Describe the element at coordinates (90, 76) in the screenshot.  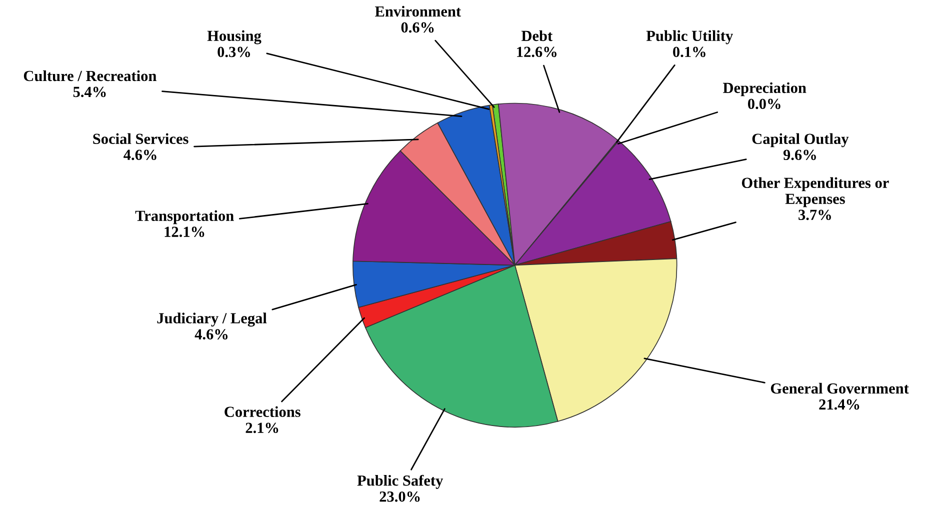
I see `slice-label: Culture / Recreation` at that location.